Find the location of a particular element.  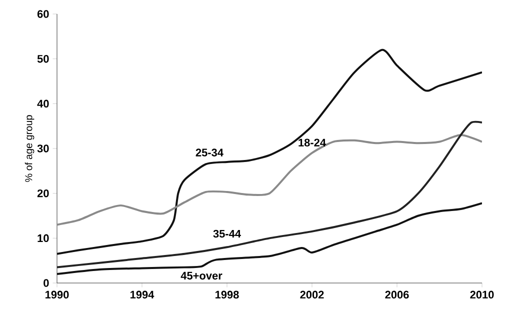

x-tick-label: 1994 is located at coordinates (142, 294).